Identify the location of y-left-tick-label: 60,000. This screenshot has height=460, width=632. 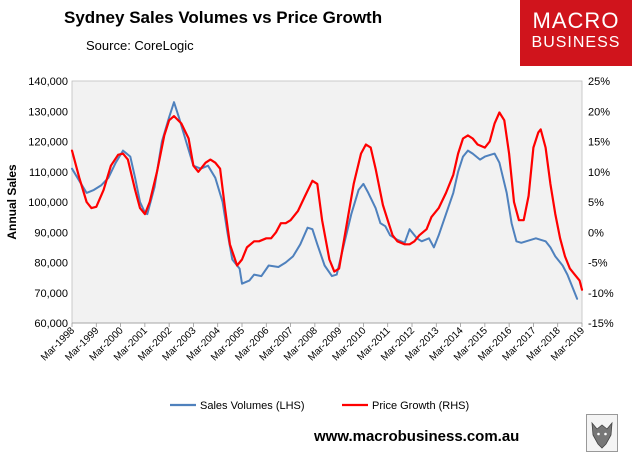
(51, 324).